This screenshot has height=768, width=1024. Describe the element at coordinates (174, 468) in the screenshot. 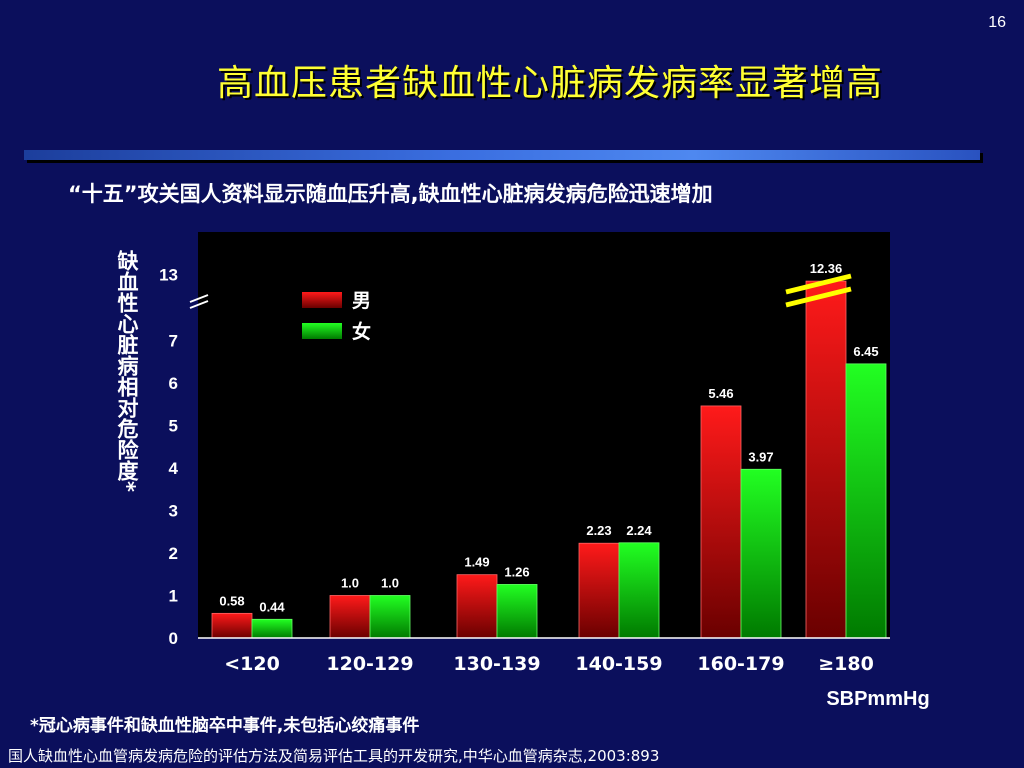

I see `y-tick-label: 4` at that location.